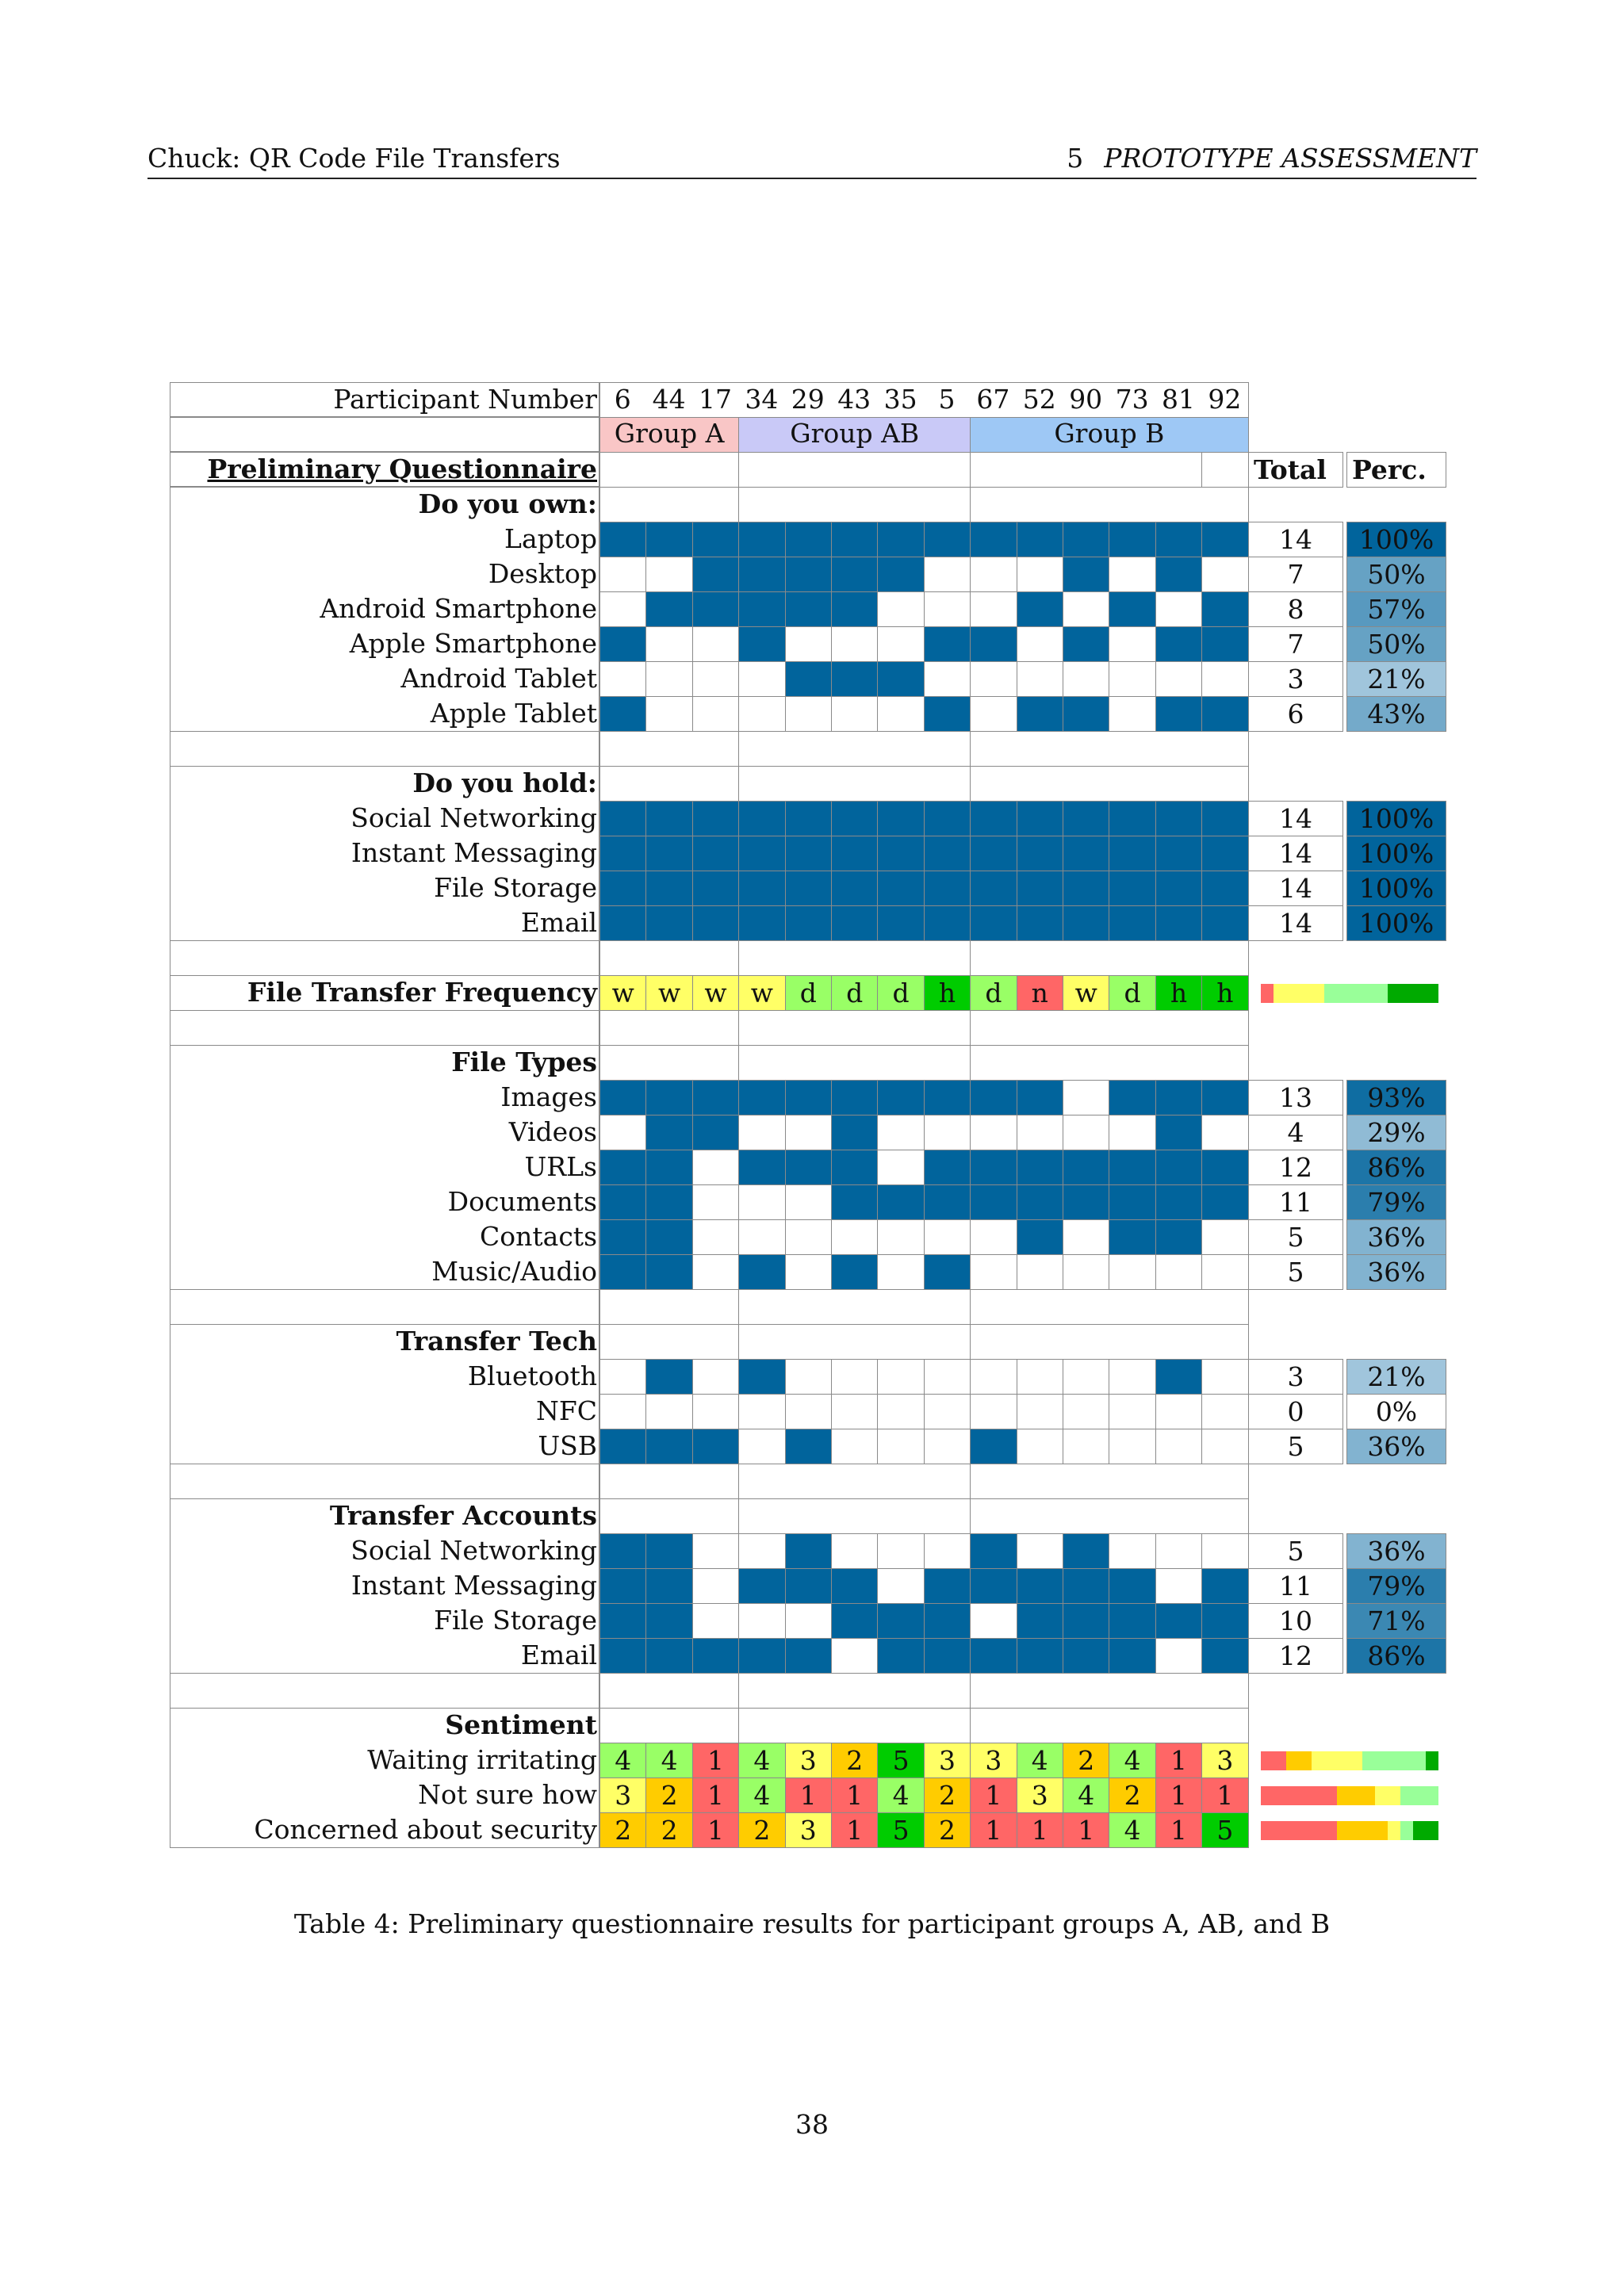 The width and height of the screenshot is (1624, 2296). What do you see at coordinates (513, 714) in the screenshot?
I see `row-label: Apple Tablet` at bounding box center [513, 714].